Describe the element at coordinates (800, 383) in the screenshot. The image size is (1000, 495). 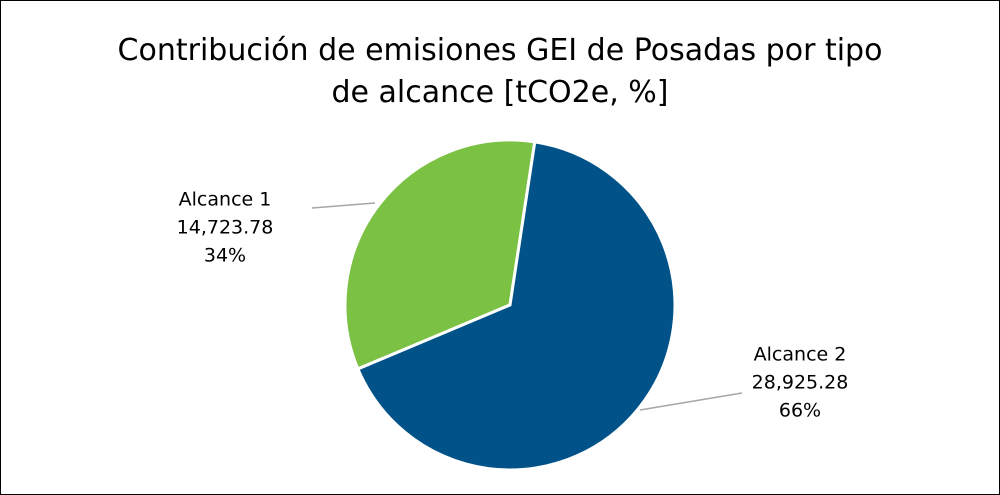
I see `value-label: 28,925.28` at that location.